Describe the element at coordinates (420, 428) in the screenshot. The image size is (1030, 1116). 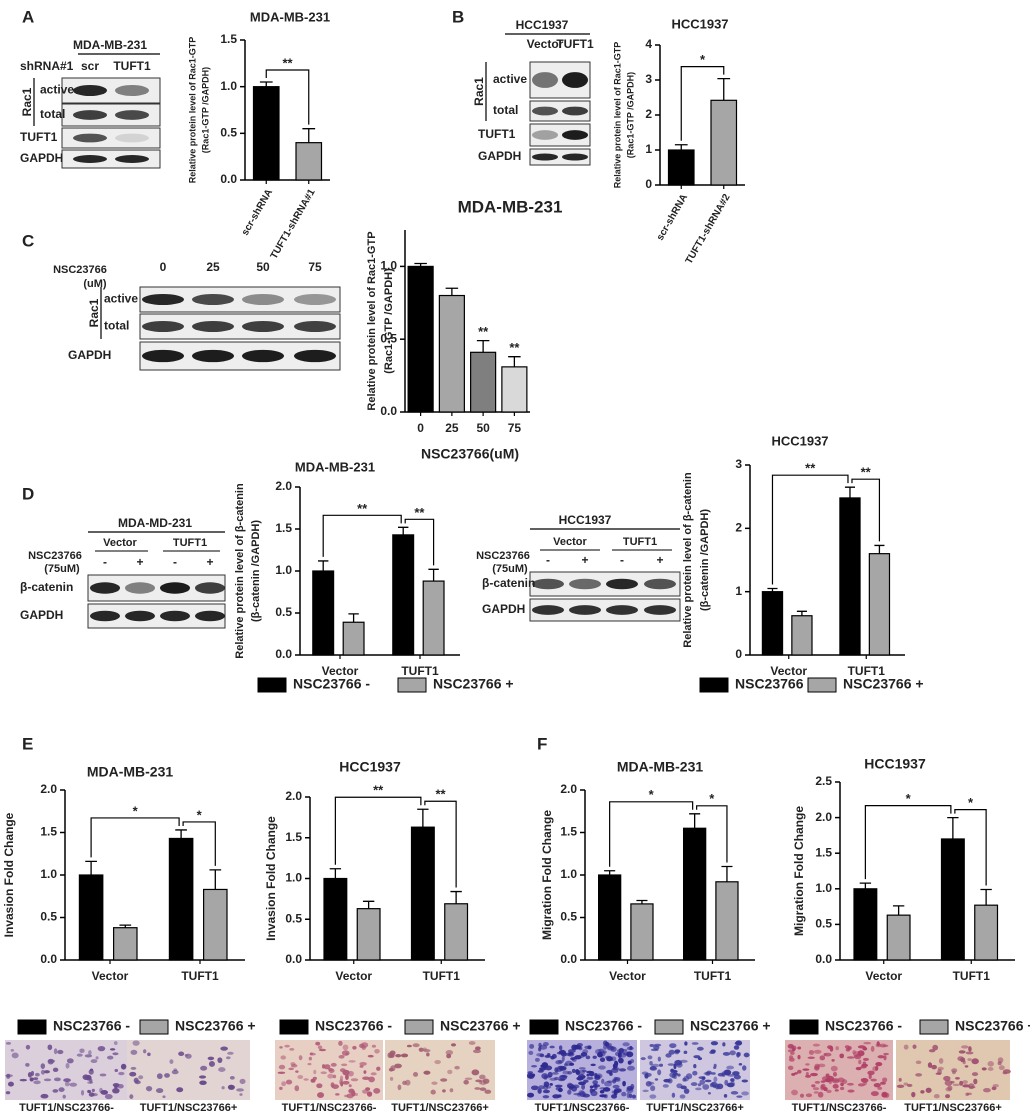
I see `x-tick-label: 0` at that location.